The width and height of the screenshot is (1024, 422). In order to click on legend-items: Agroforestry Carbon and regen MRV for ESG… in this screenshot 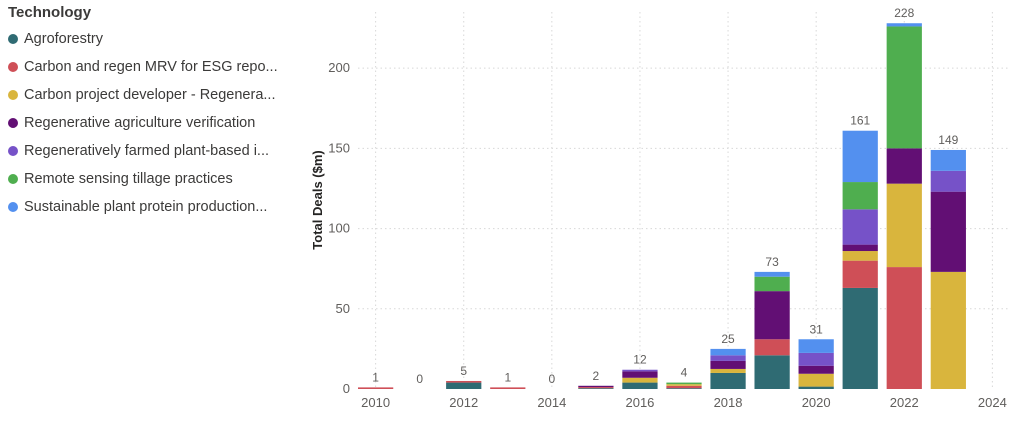, I will do `click(158, 123)`.